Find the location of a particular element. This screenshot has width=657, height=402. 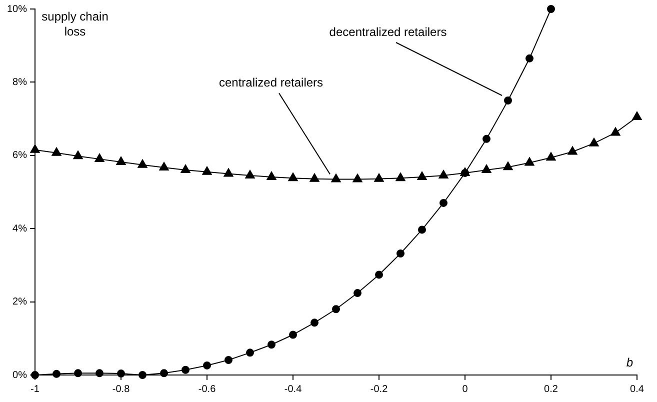

y-tick-label: 10% is located at coordinates (17, 9).